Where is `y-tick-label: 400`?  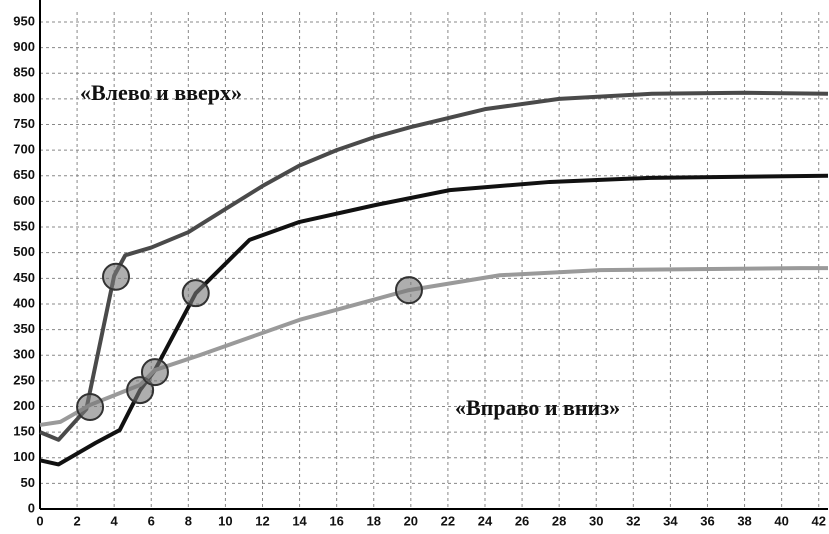
y-tick-label: 400 is located at coordinates (24, 302).